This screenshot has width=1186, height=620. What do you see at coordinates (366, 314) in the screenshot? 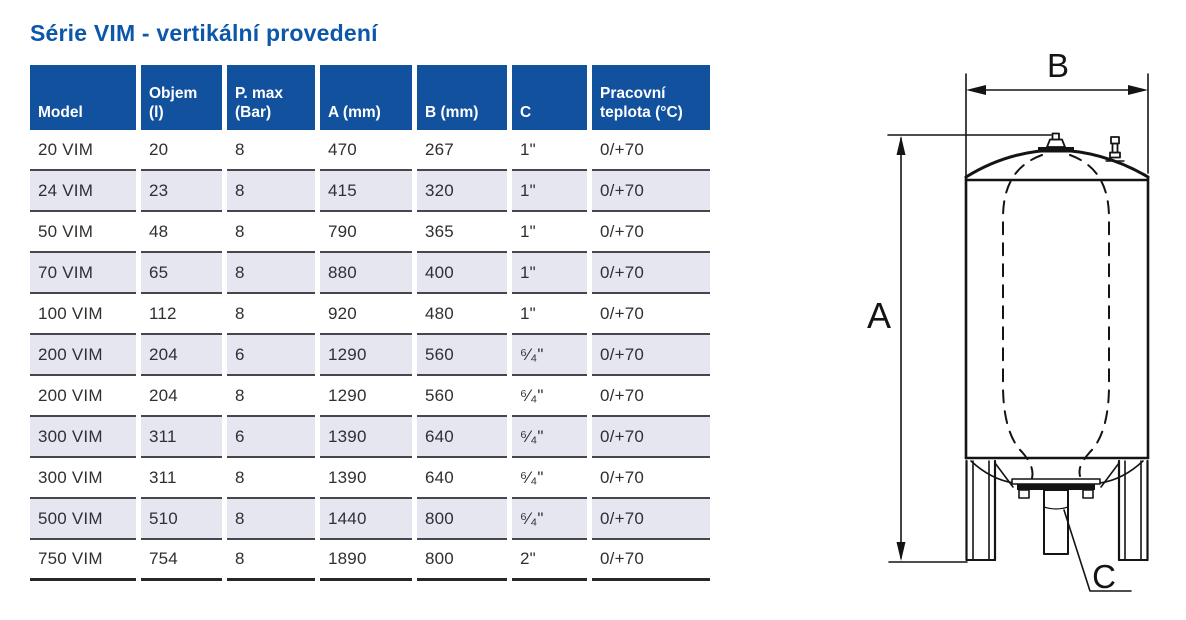
I see `cell-a-mm: 920` at bounding box center [366, 314].